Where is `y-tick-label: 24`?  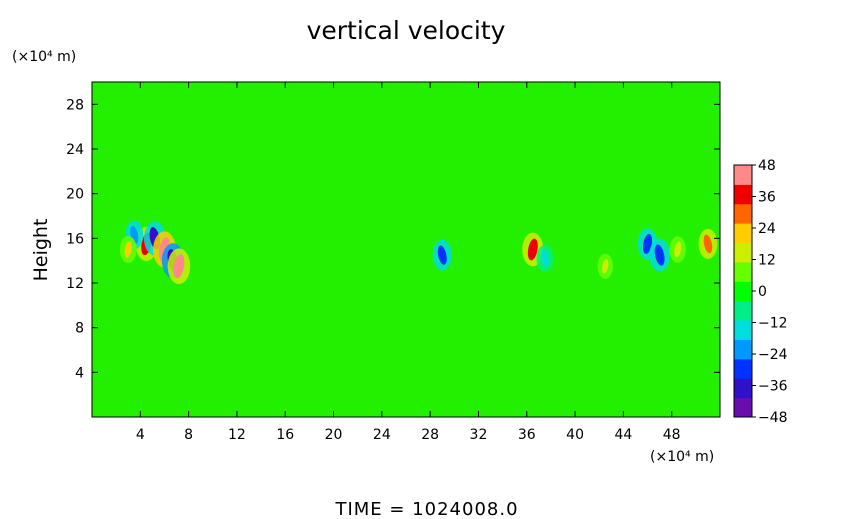
y-tick-label: 24 is located at coordinates (75, 150).